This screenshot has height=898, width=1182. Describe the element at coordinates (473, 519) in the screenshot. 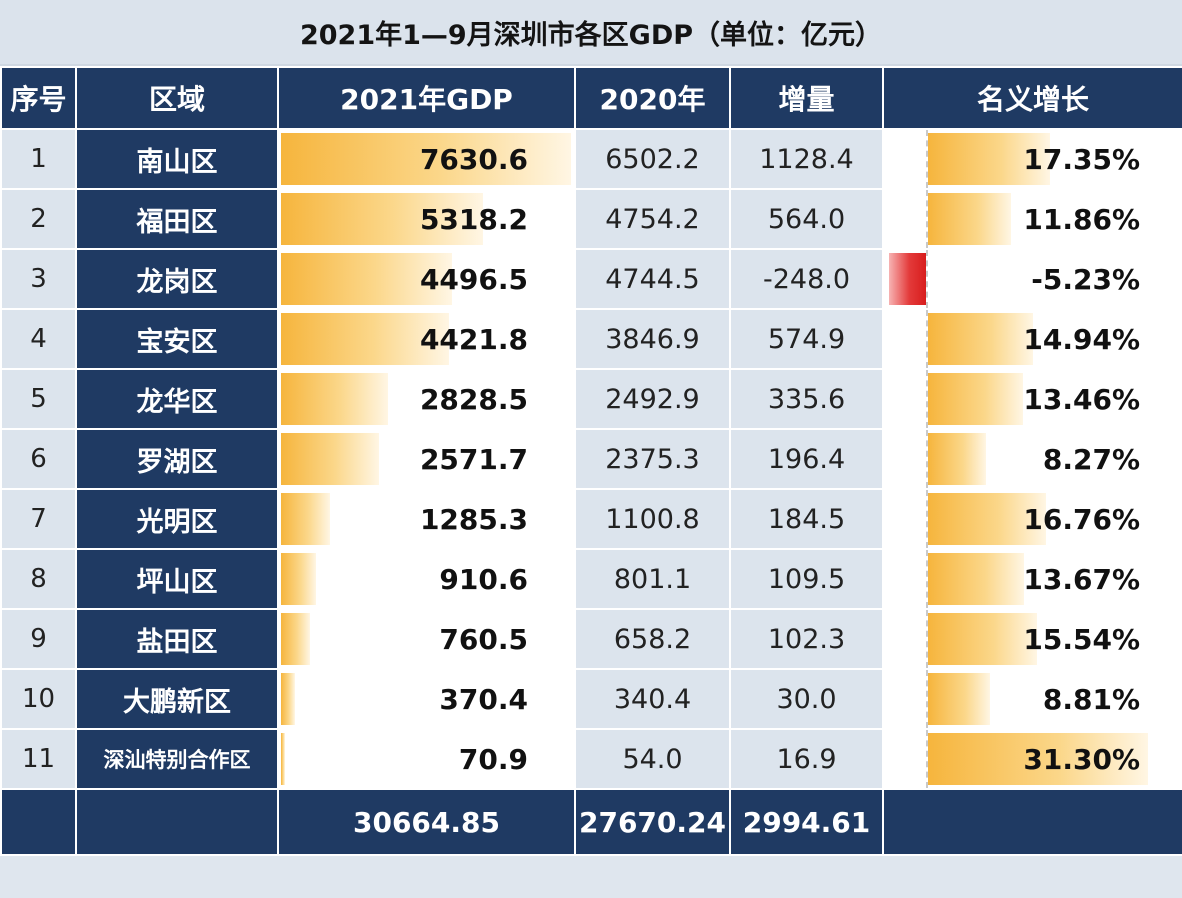

I see `gdp2021-value: 1285.3` at that location.